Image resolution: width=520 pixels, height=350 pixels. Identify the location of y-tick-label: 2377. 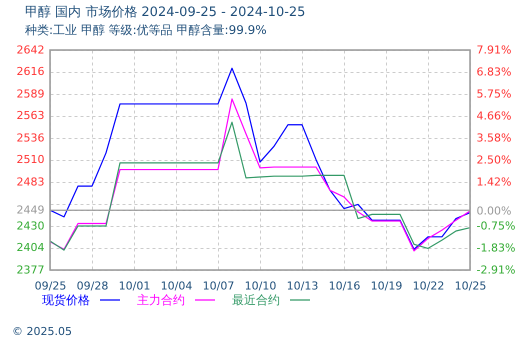
(30, 270).